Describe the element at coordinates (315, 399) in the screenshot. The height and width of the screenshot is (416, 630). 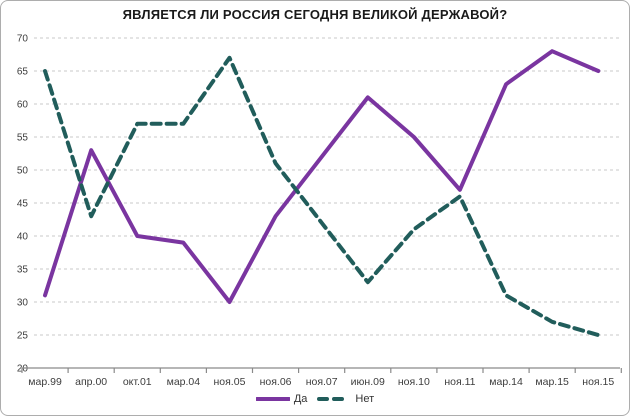
I see `chart-legend: Да Нет` at that location.